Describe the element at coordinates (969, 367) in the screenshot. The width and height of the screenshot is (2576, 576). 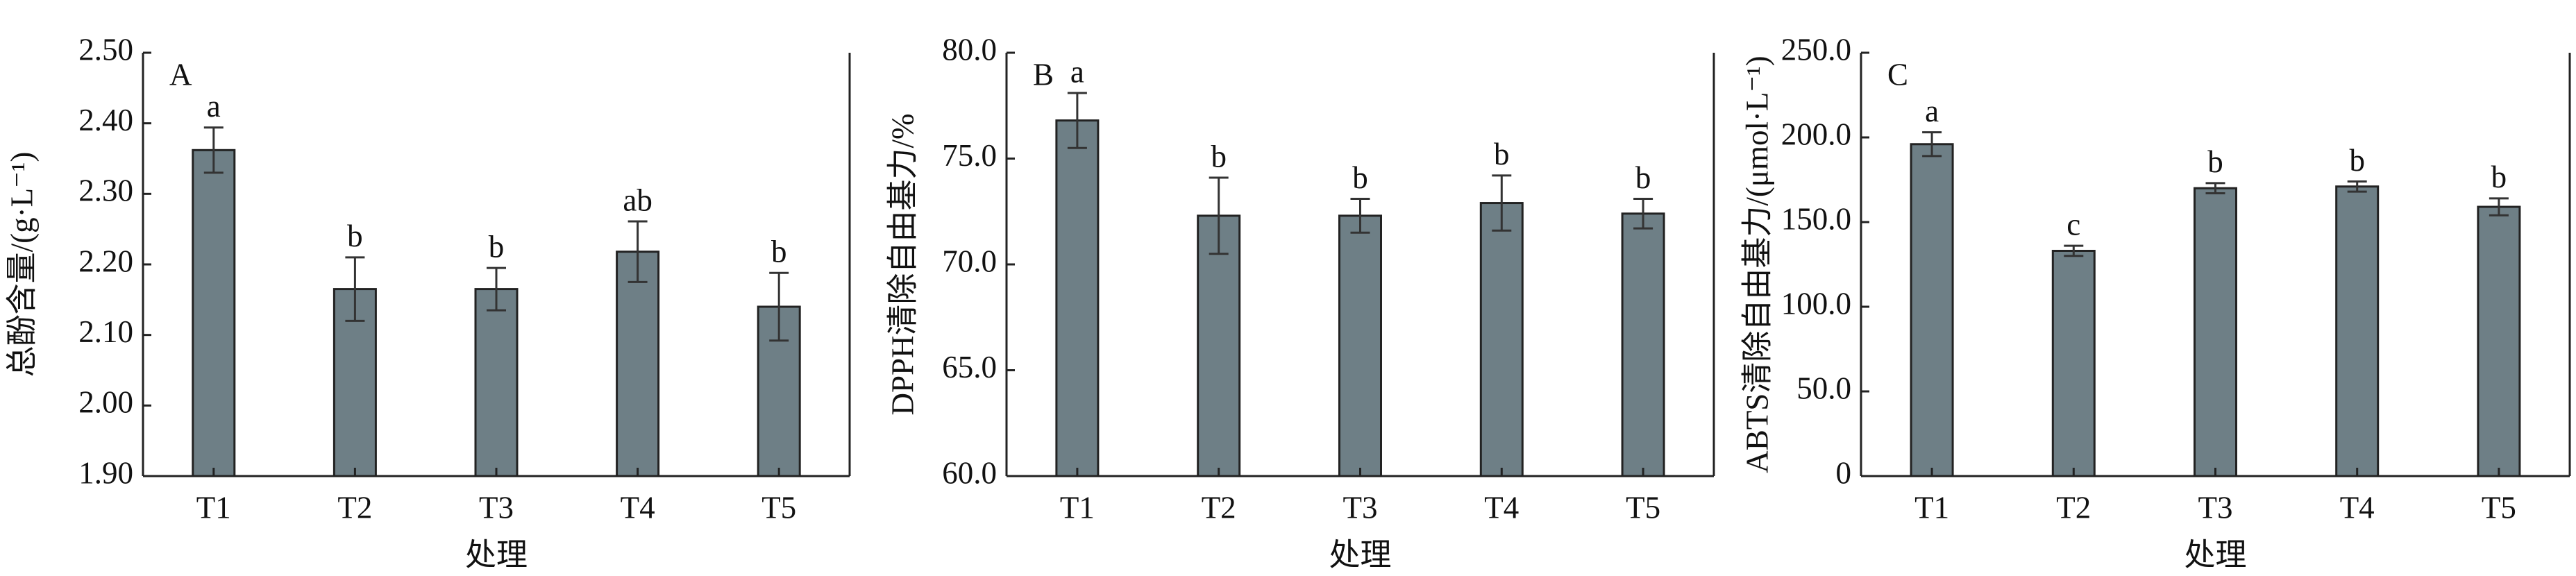
I see `y-tick-label: 65.0` at that location.